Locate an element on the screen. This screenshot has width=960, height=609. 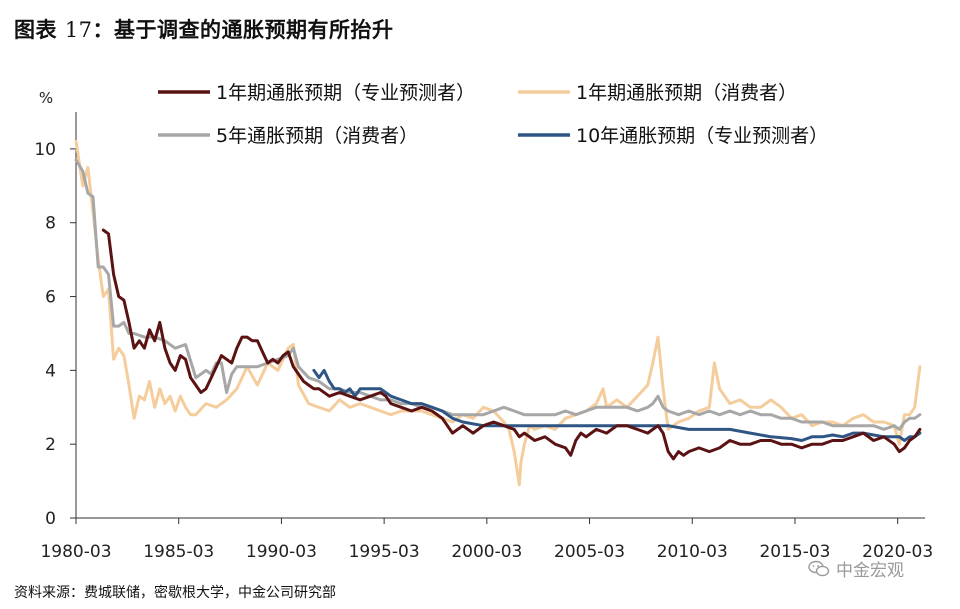
x-tick-label: 1980-03 is located at coordinates (75, 552).